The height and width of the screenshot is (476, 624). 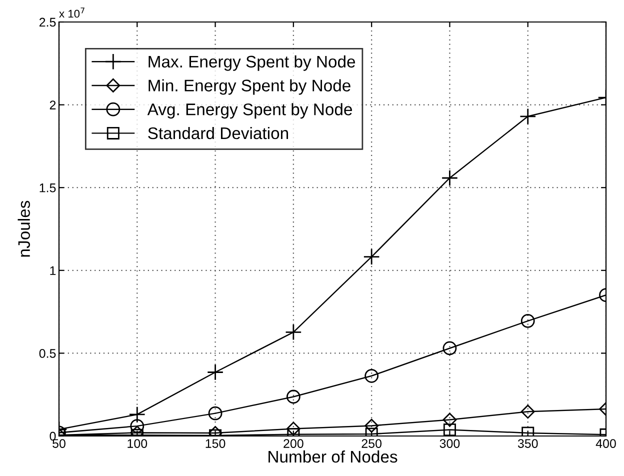 What do you see at coordinates (47, 22) in the screenshot?
I see `y-tick-label: 2.5` at bounding box center [47, 22].